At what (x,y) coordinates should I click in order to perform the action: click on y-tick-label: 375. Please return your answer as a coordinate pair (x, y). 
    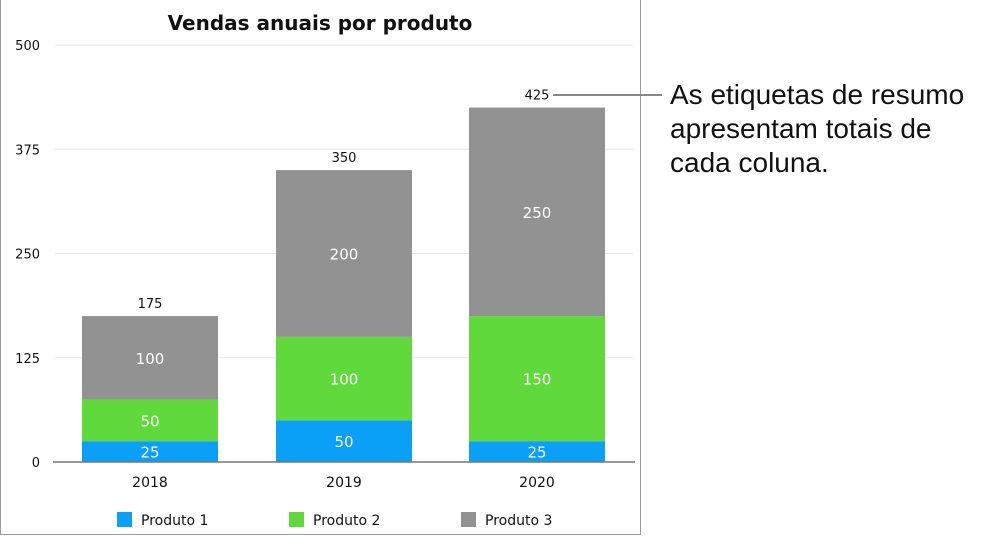
    Looking at the image, I should click on (27, 150).